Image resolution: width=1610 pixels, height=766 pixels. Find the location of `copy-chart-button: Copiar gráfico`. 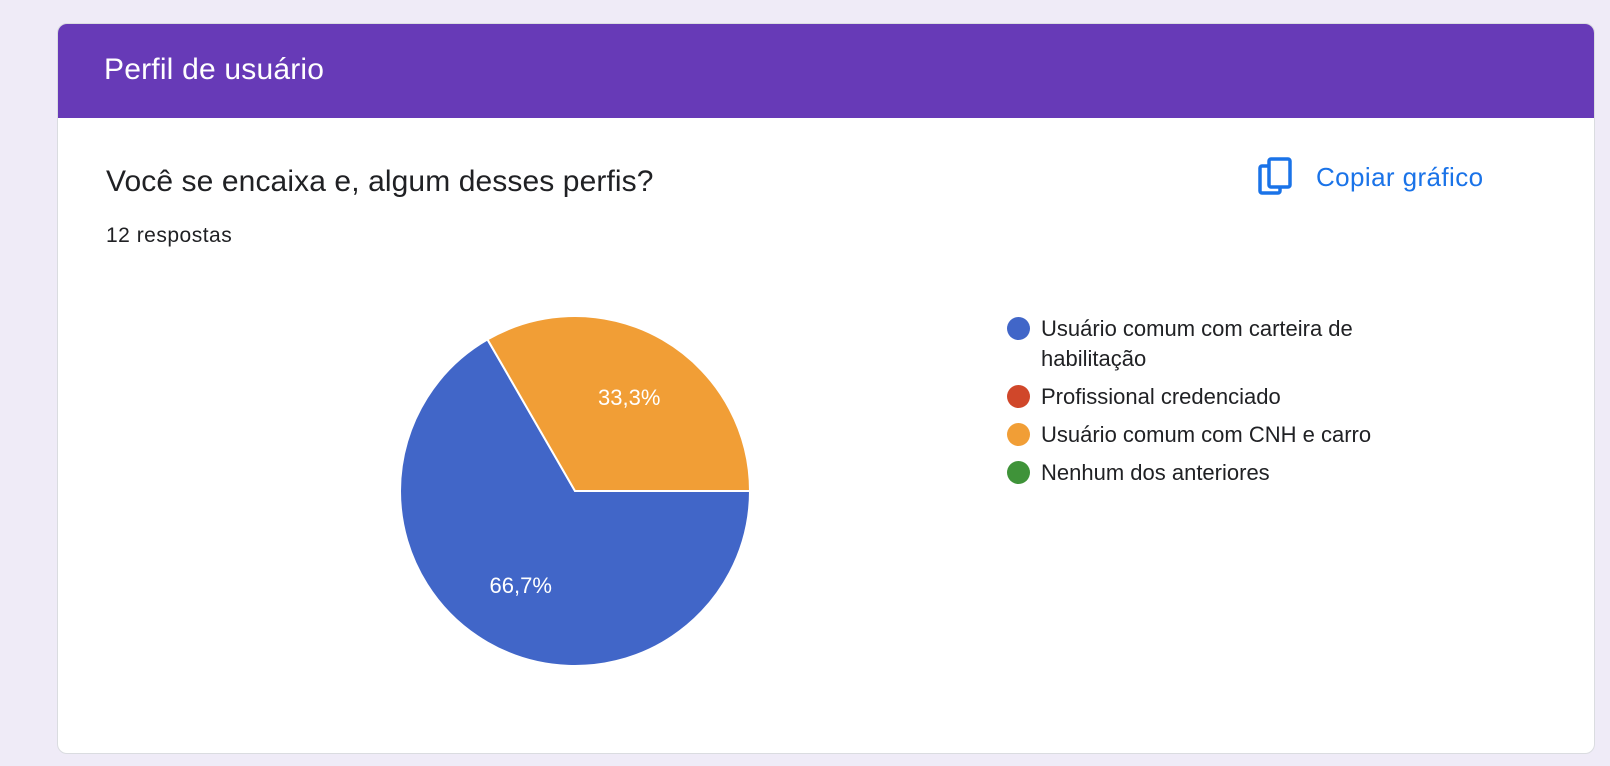

copy-chart-button: Copiar gráfico is located at coordinates (1370, 177).